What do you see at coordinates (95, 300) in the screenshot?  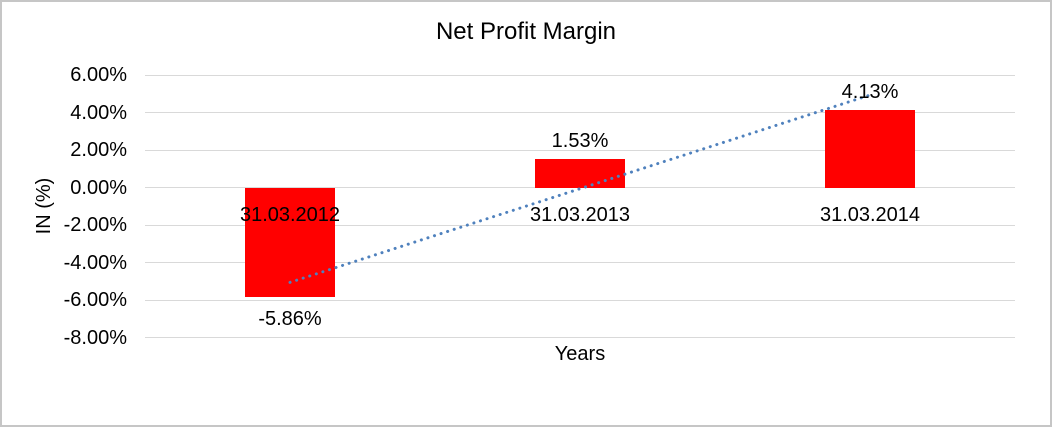 I see `y-tick-label: -6.00%` at bounding box center [95, 300].